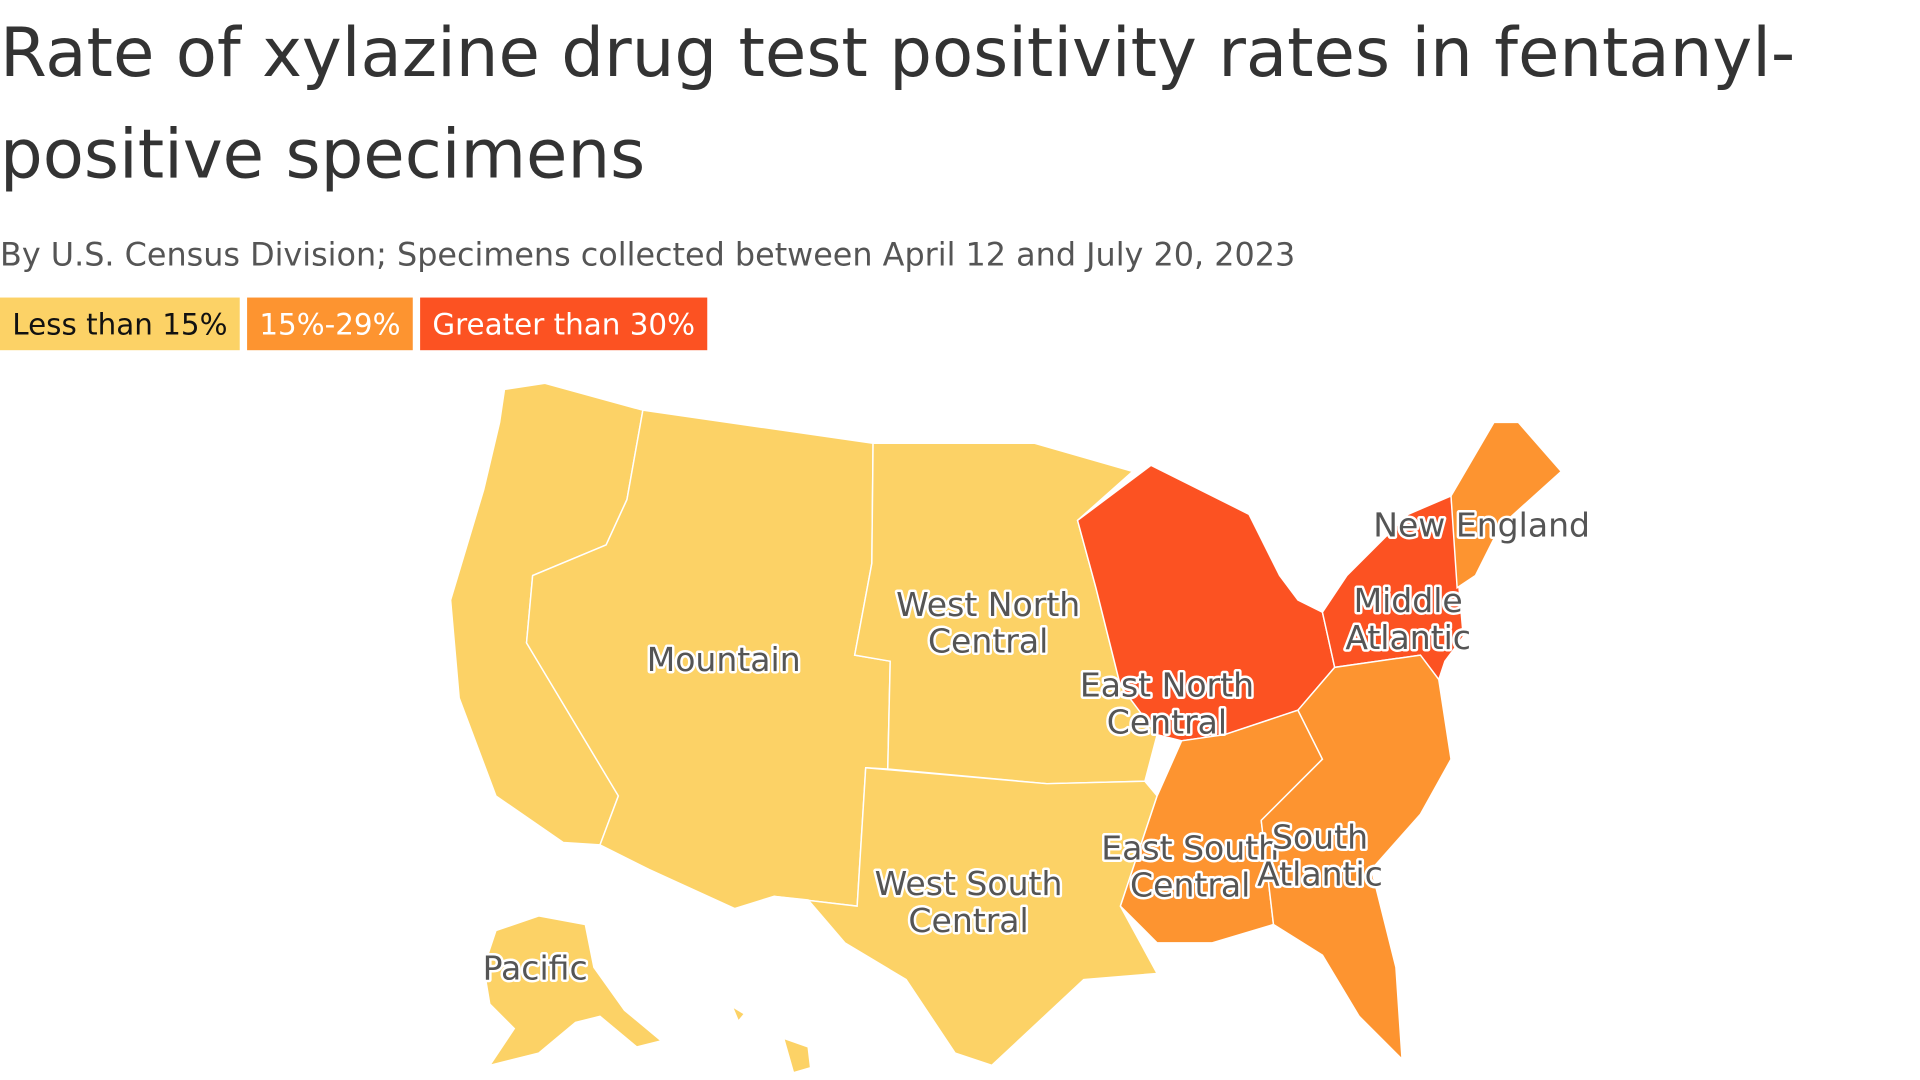  I want to click on legend-label: 15%-29%, so click(329, 324).